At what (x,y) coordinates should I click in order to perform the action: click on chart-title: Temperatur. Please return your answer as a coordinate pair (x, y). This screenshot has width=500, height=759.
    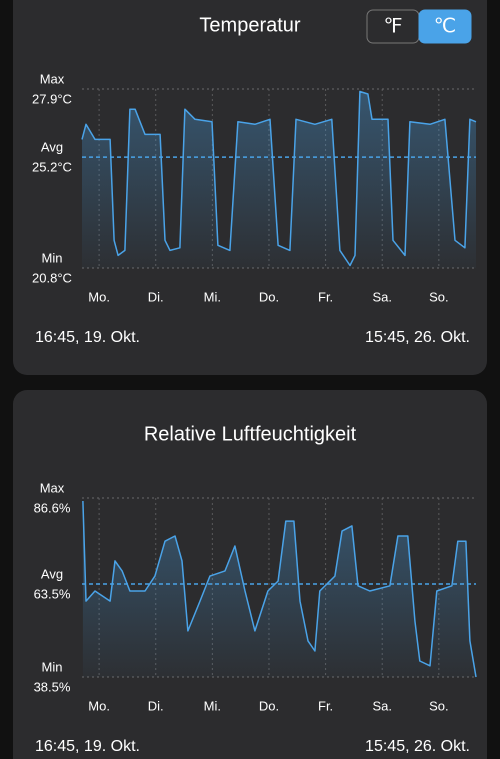
    Looking at the image, I should click on (249, 25).